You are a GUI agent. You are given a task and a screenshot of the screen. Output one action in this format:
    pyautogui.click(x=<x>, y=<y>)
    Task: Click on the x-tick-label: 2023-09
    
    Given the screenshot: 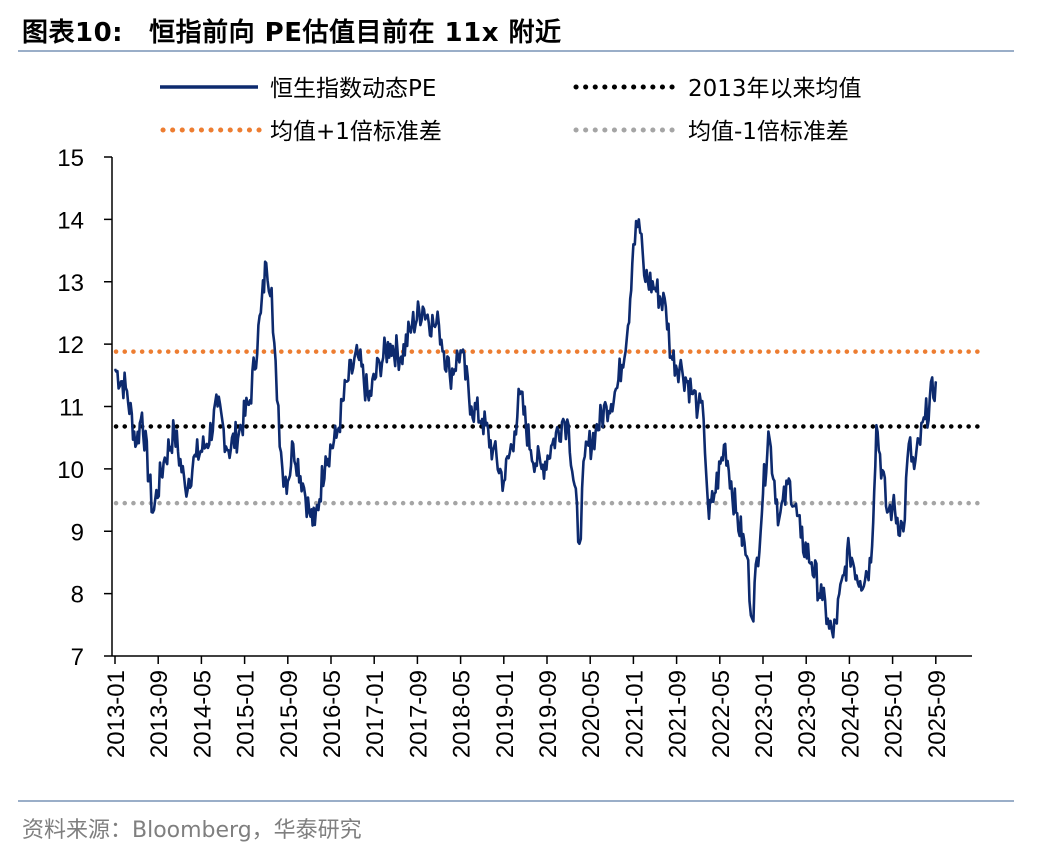 What is the action you would take?
    pyautogui.click(x=807, y=714)
    